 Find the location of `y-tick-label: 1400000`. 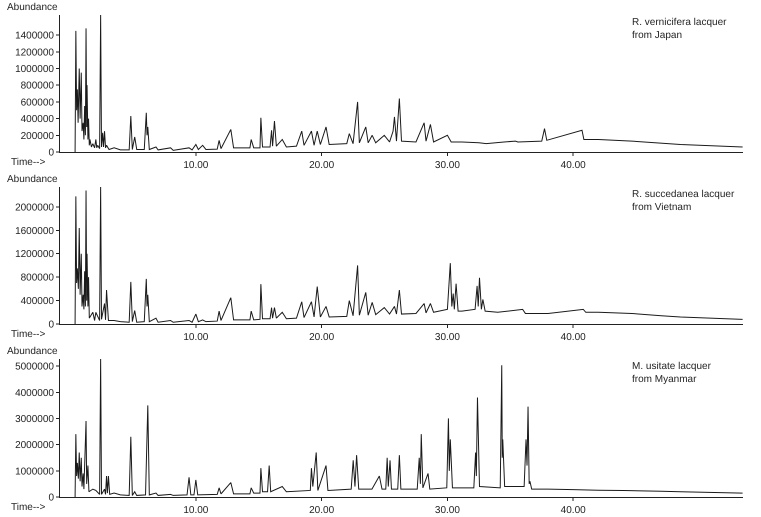

y-tick-label: 1400000 is located at coordinates (34, 36).